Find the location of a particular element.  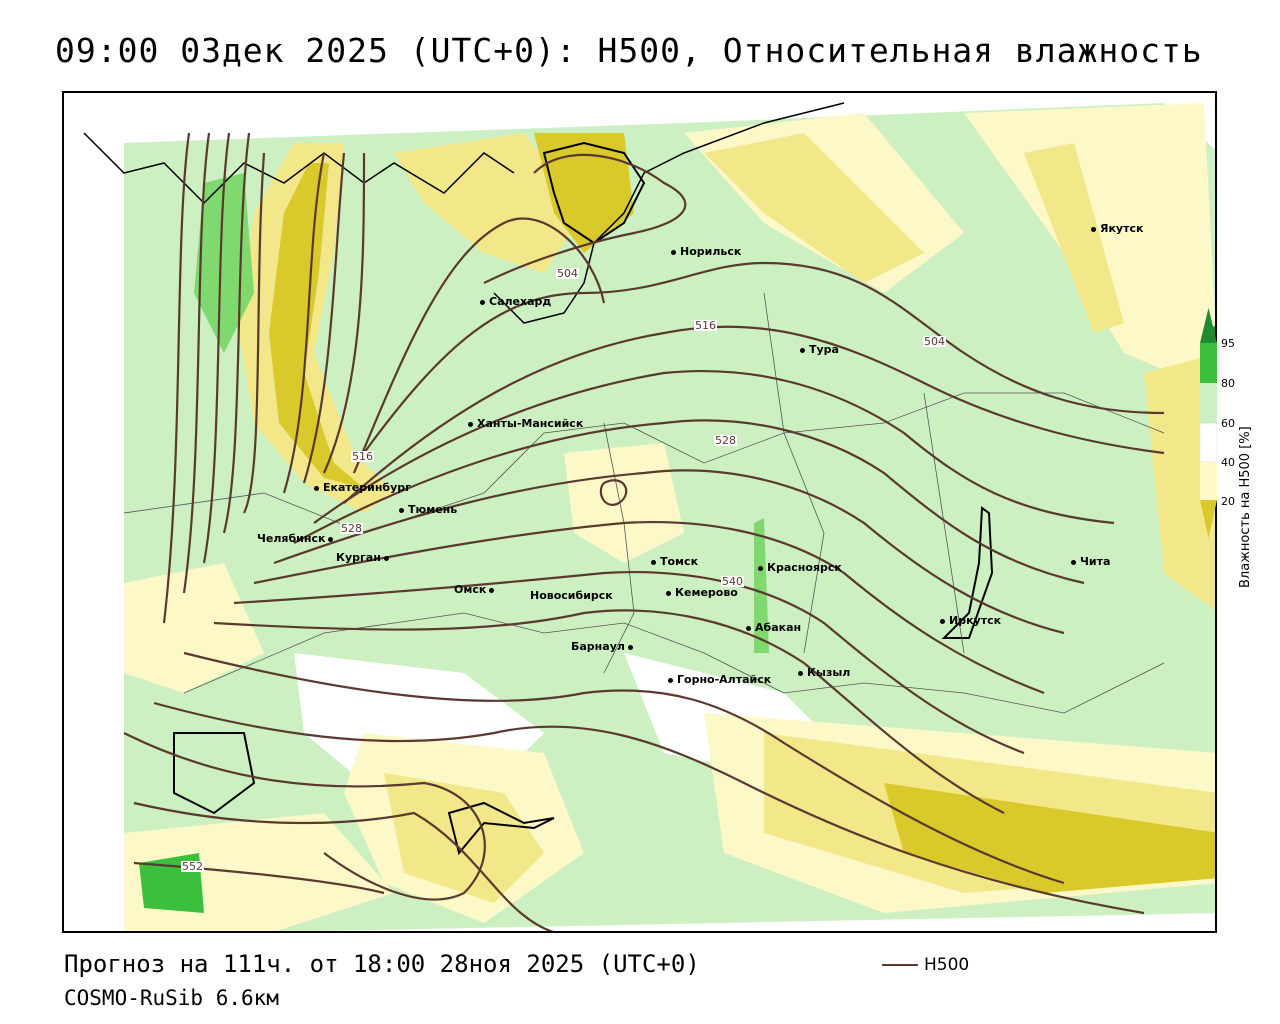

legend-title: Влажность на H500 [%] is located at coordinates (1245, 507).